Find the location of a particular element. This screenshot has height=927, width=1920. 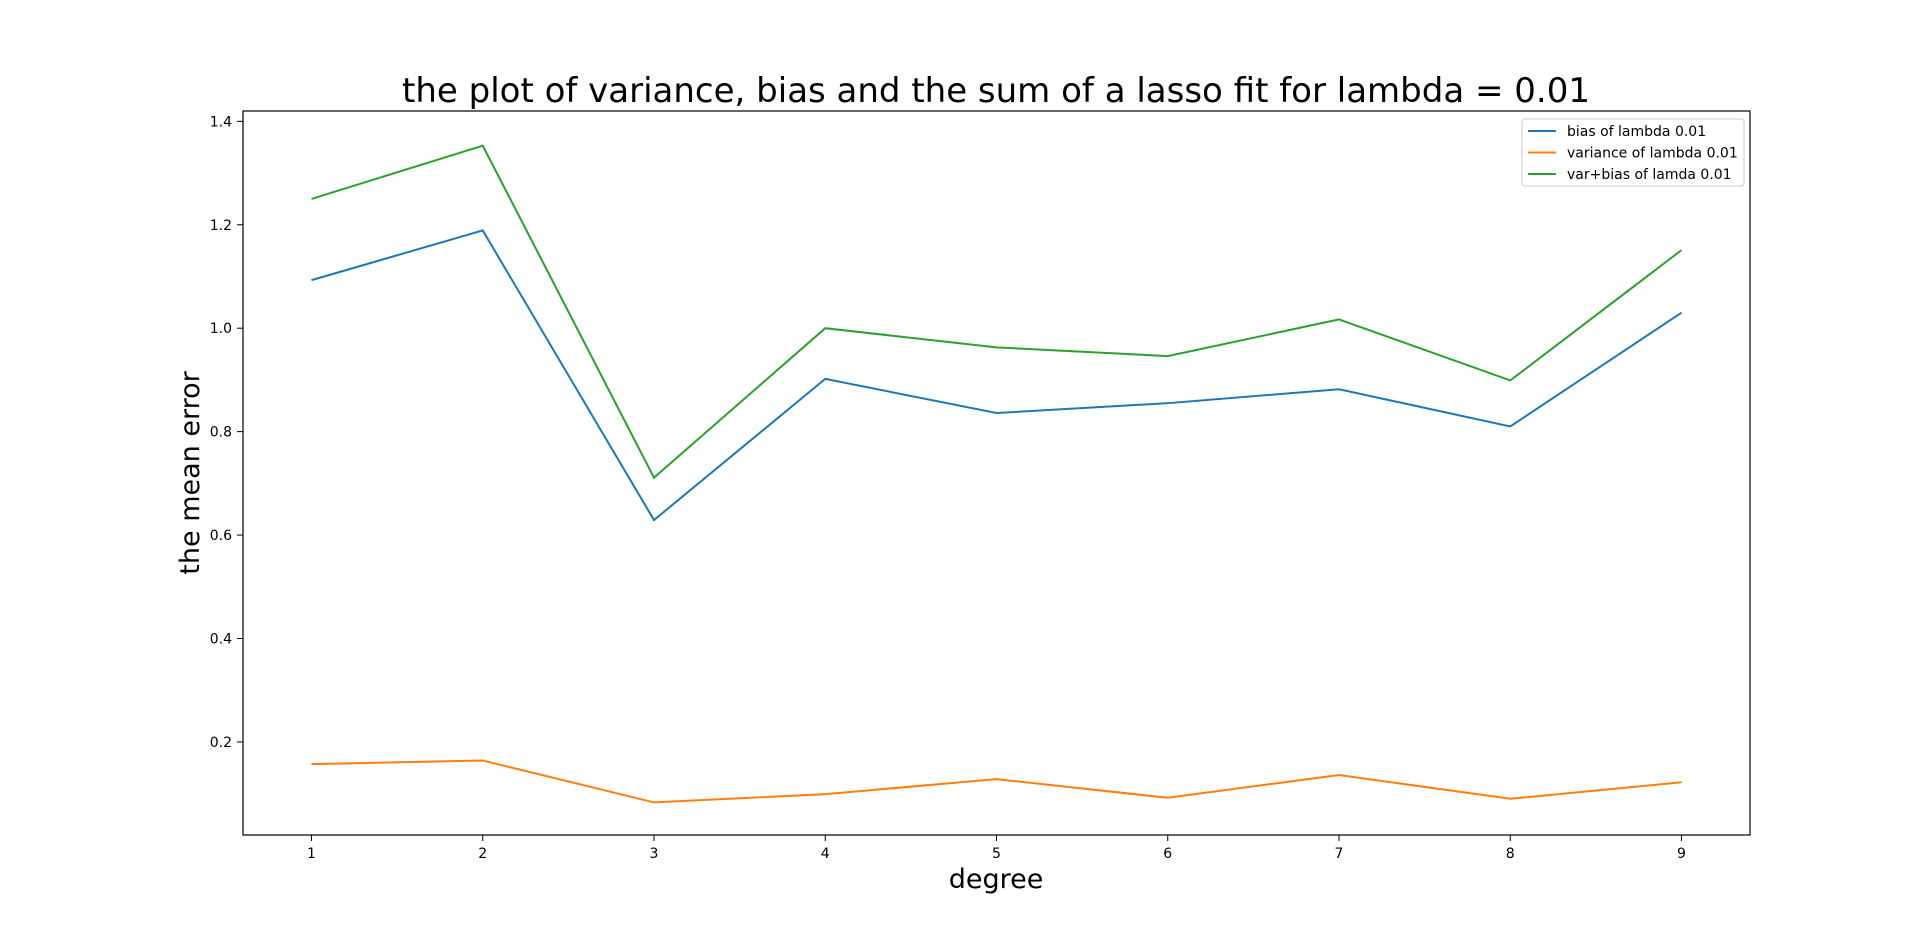

y-tick-label: 0.8 is located at coordinates (221, 433).